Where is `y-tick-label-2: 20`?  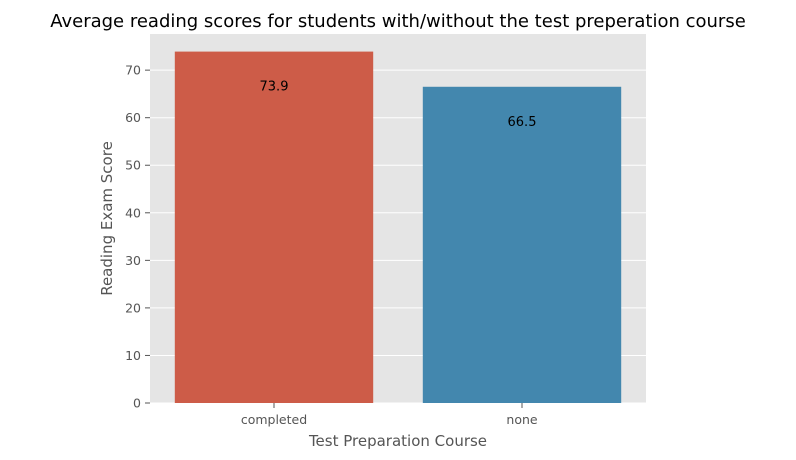
y-tick-label-2: 20 is located at coordinates (133, 307).